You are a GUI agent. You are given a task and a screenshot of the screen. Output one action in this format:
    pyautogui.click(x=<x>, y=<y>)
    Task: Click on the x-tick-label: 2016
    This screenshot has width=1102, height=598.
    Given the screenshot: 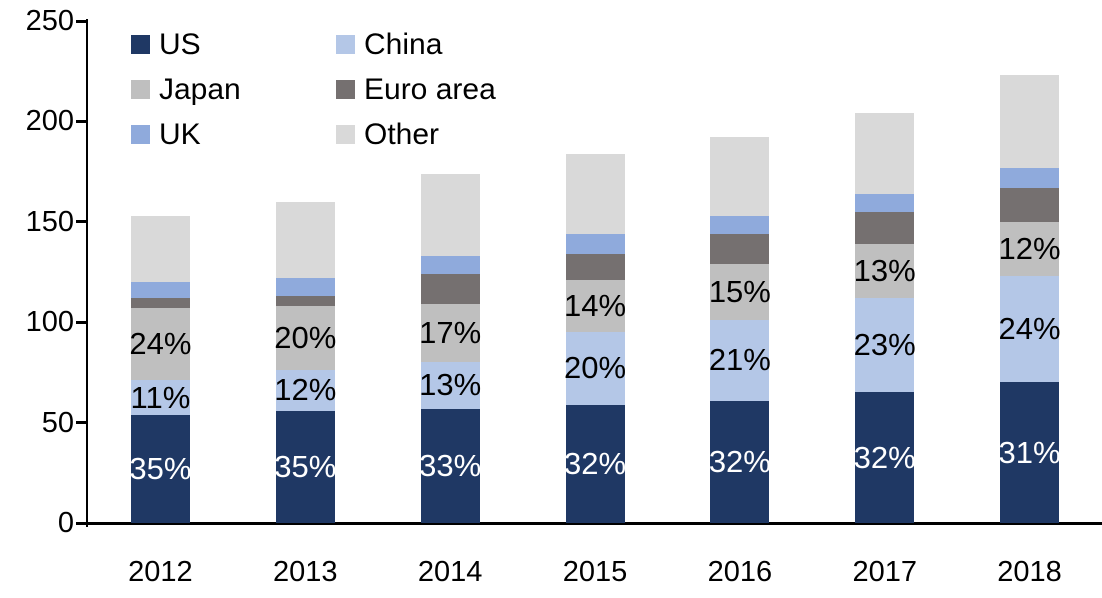 What is the action you would take?
    pyautogui.click(x=740, y=572)
    